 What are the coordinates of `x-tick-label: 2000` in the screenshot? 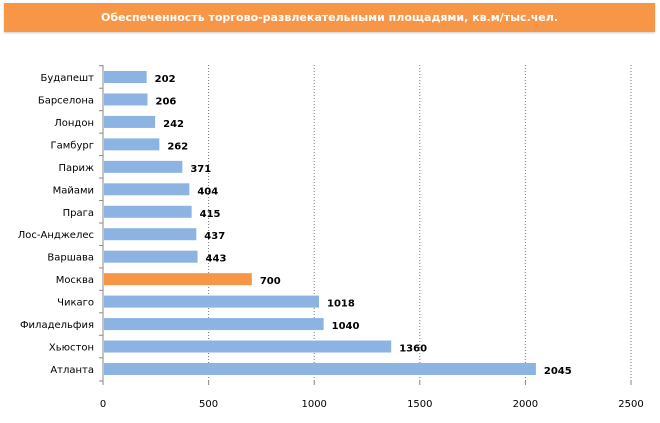 It's located at (525, 404).